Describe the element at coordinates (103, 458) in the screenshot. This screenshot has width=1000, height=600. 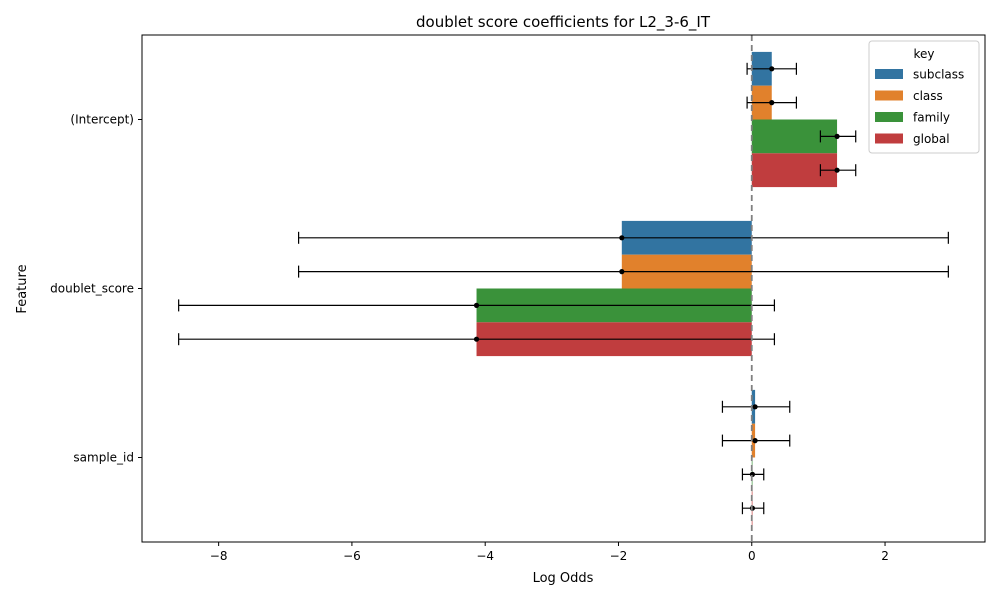
I see `y-tick-label-2: sample_id` at that location.